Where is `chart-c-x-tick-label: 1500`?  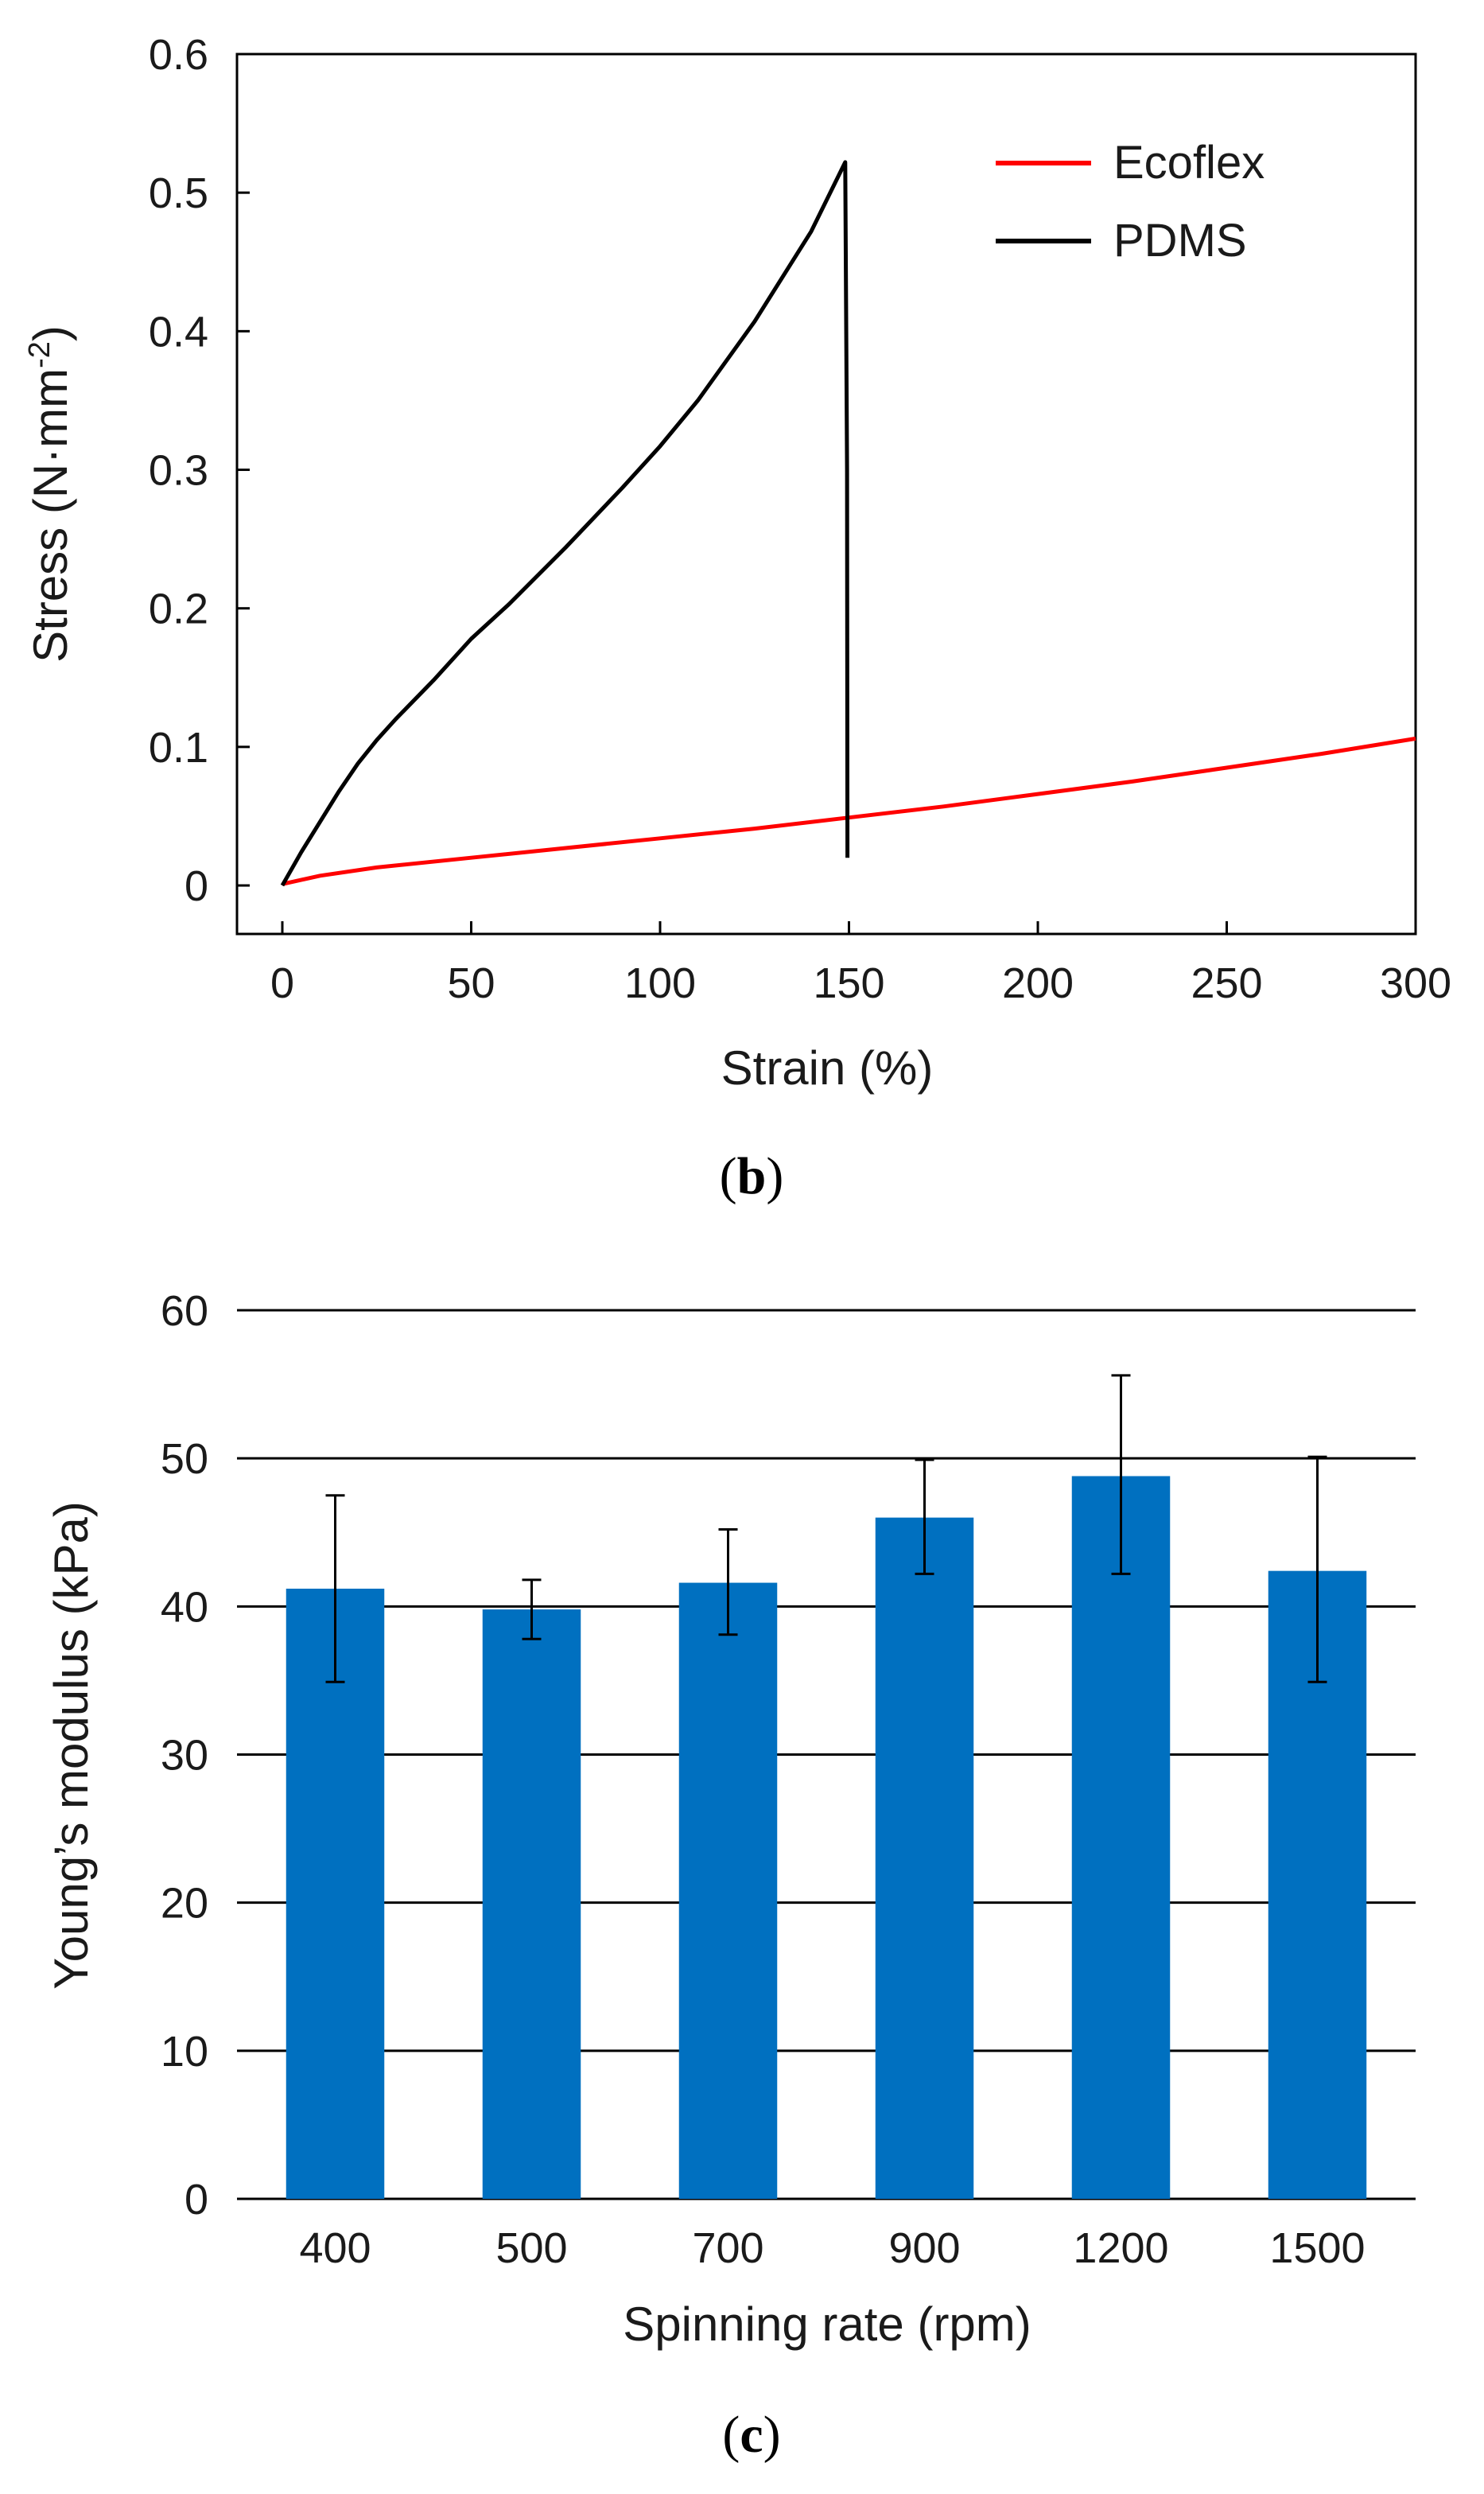 chart-c-x-tick-label: 1500 is located at coordinates (1317, 2248).